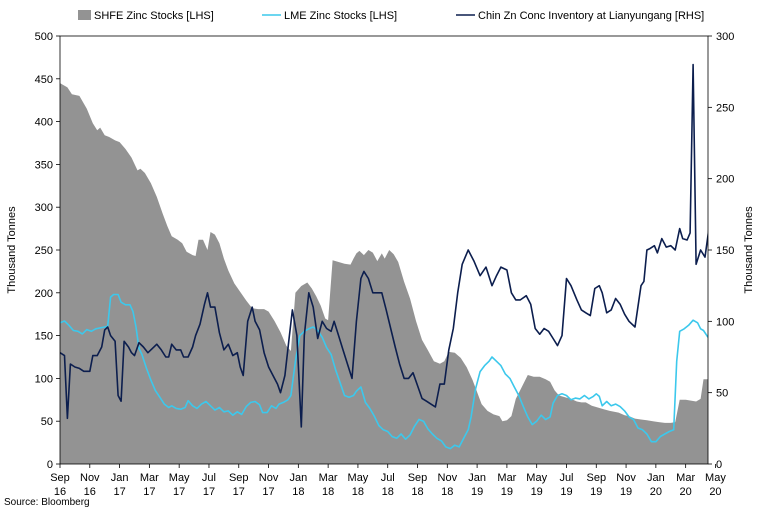 This screenshot has height=523, width=770. Describe the element at coordinates (47, 502) in the screenshot. I see `source-note: Source: Bloomberg` at that location.